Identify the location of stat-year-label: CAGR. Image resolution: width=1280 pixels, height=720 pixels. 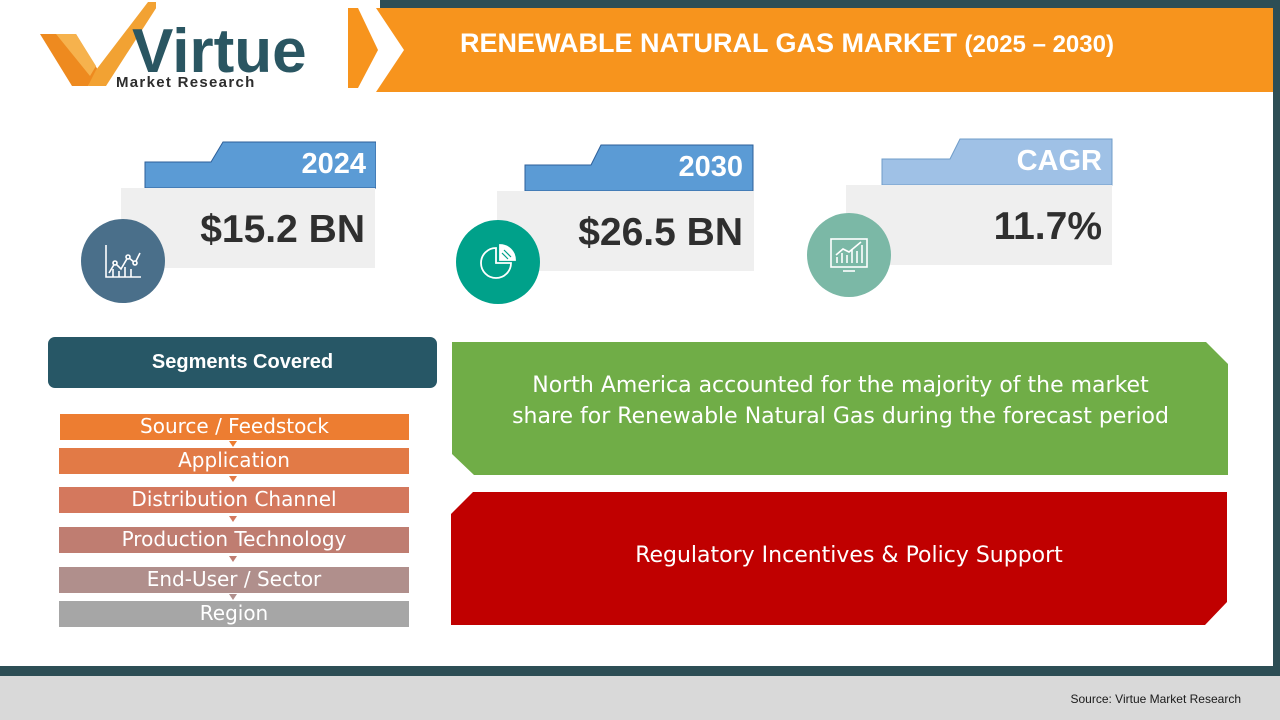
(1059, 161).